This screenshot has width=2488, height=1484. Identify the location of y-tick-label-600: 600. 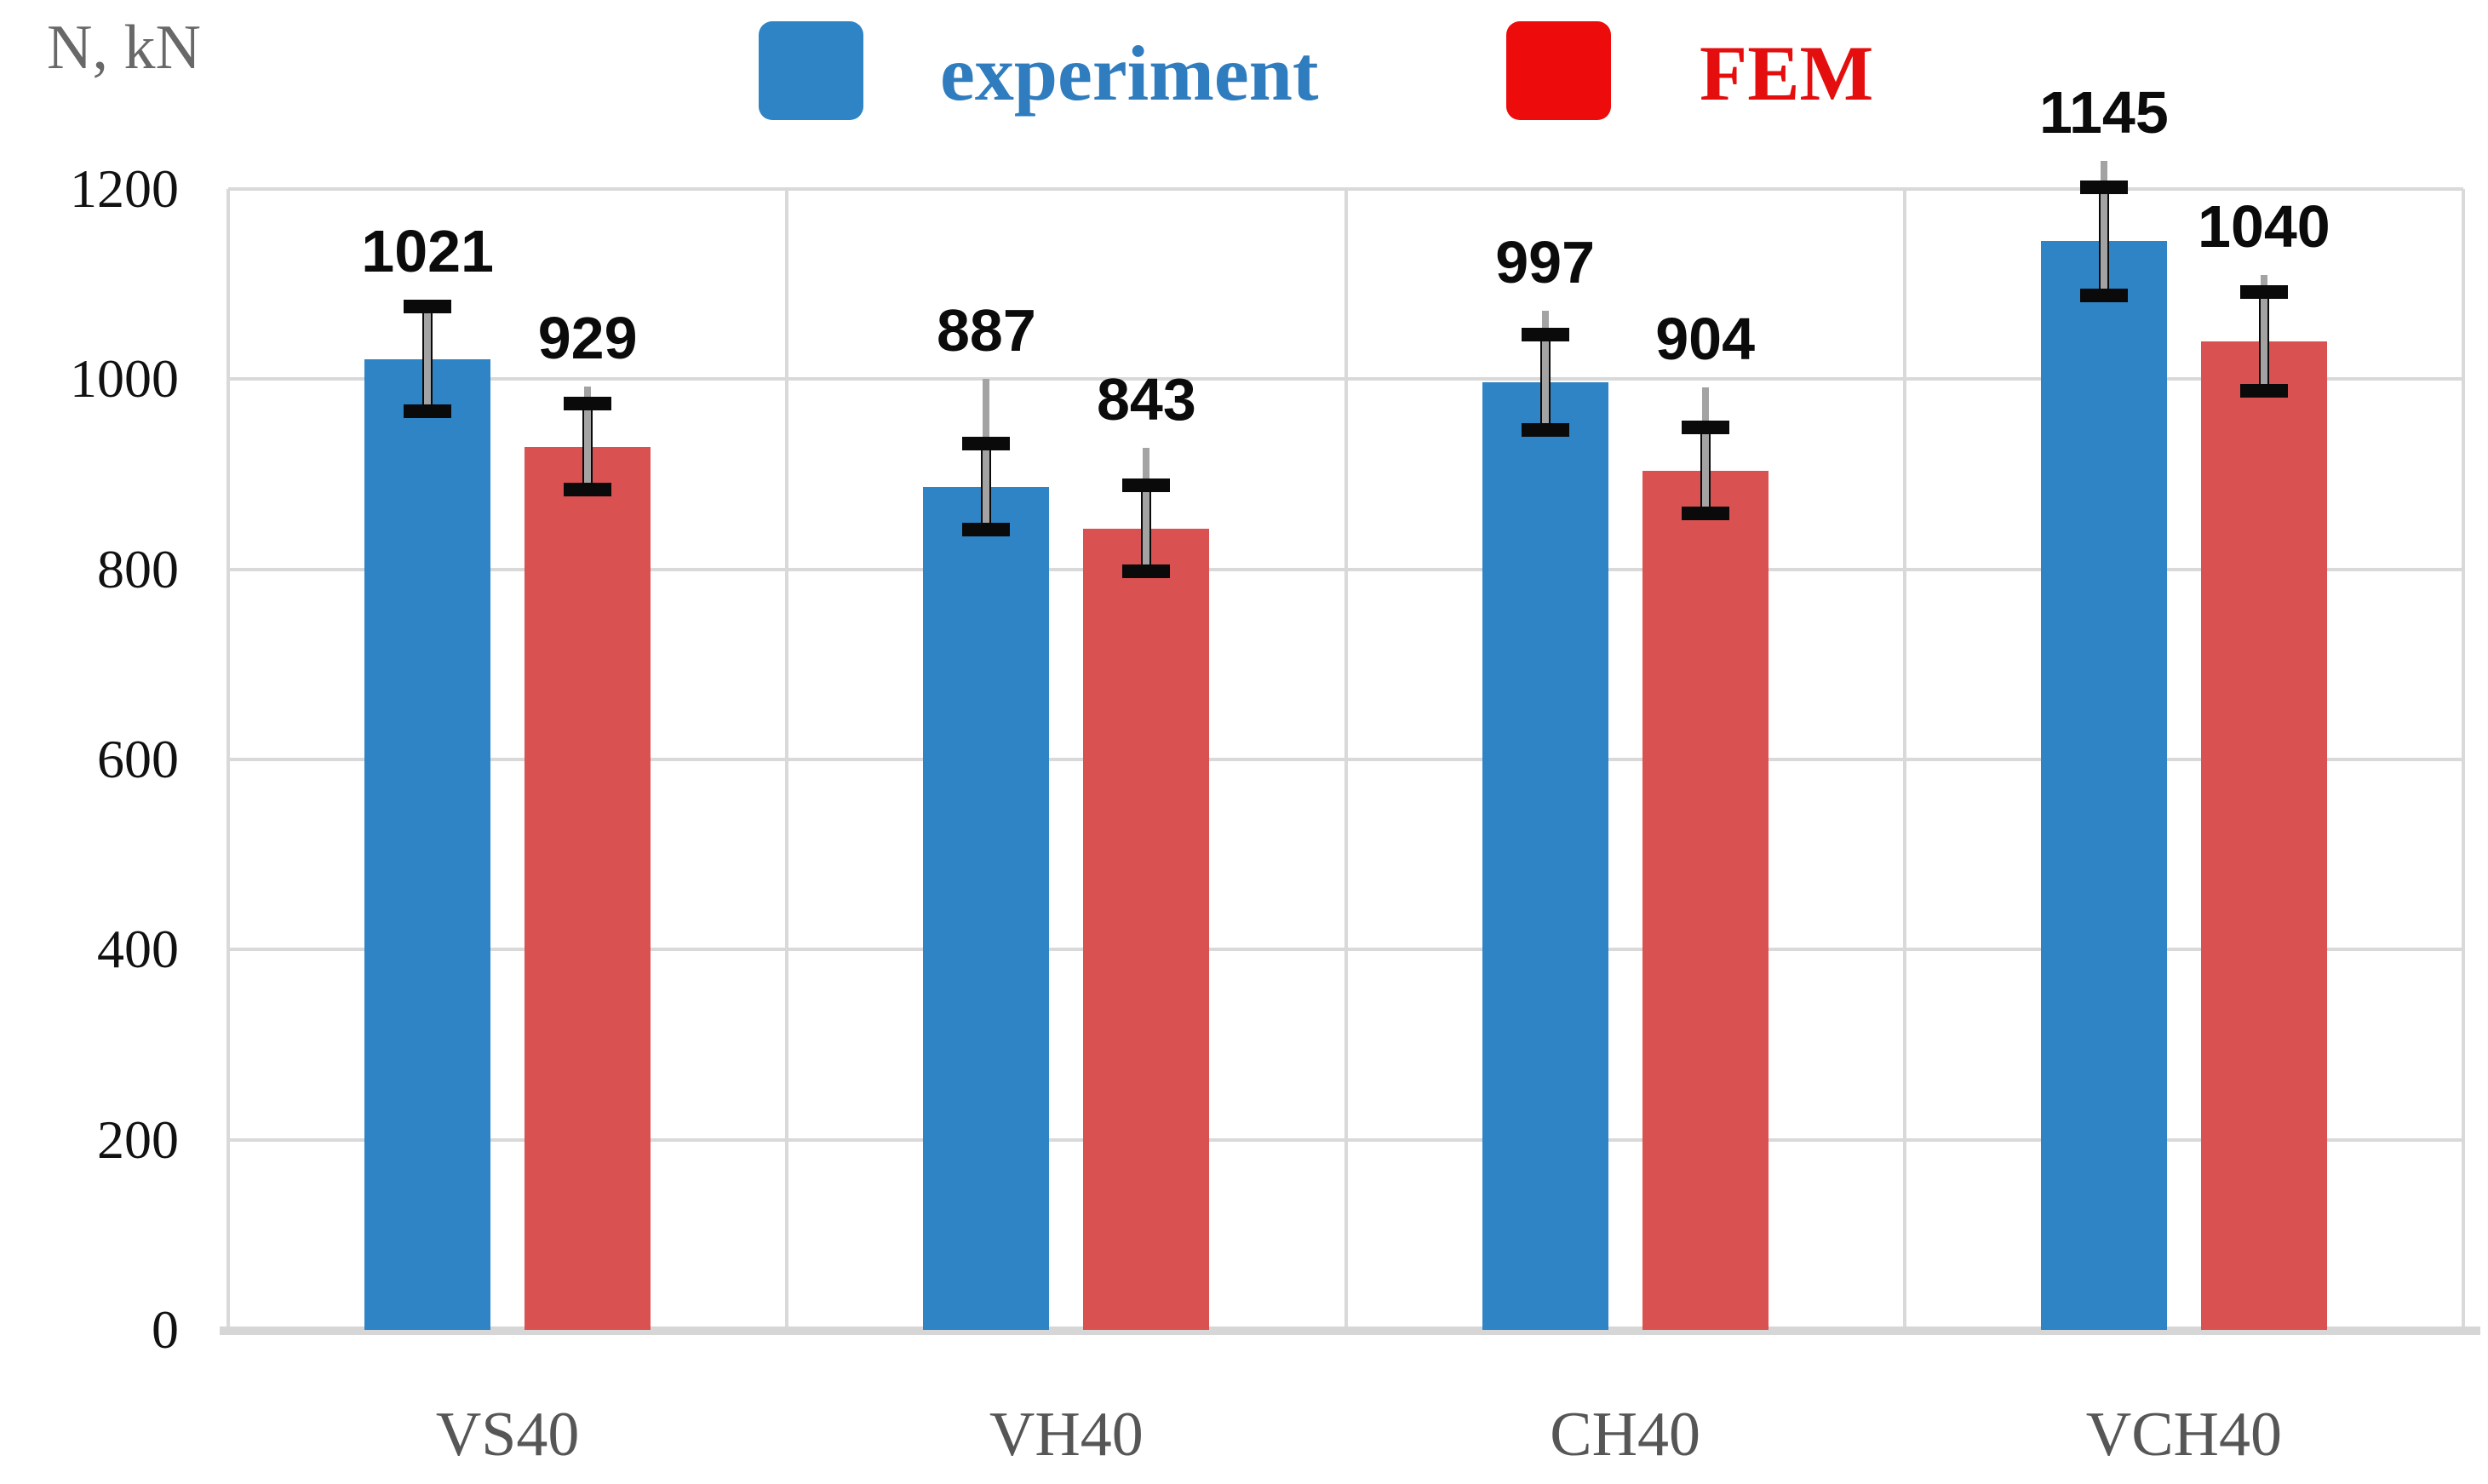
(138, 759).